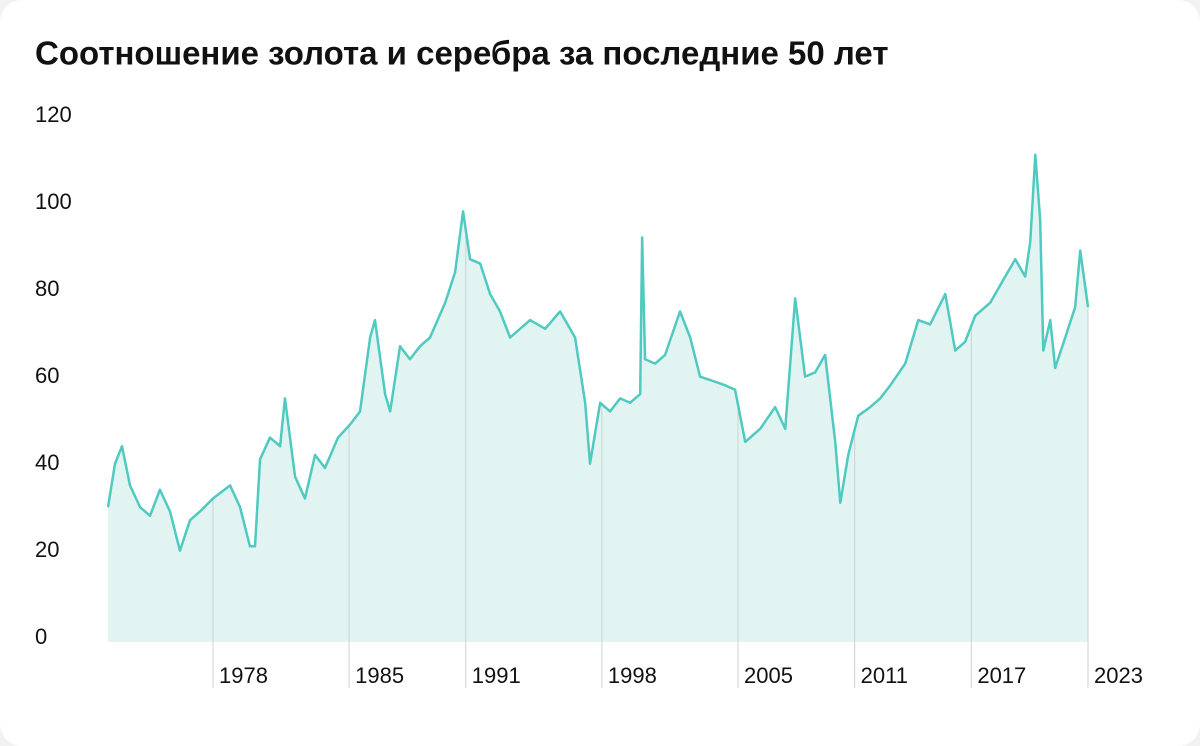 The height and width of the screenshot is (746, 1200). I want to click on y-tick-label: 20, so click(47, 549).